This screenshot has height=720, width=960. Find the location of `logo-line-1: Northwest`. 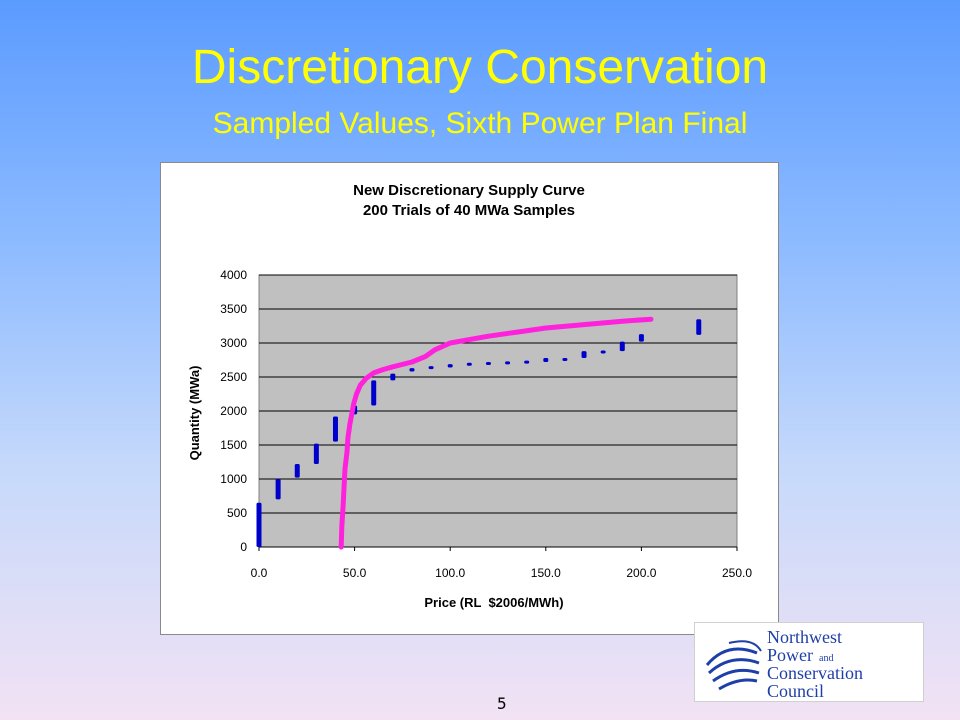

logo-line-1: Northwest is located at coordinates (804, 637).